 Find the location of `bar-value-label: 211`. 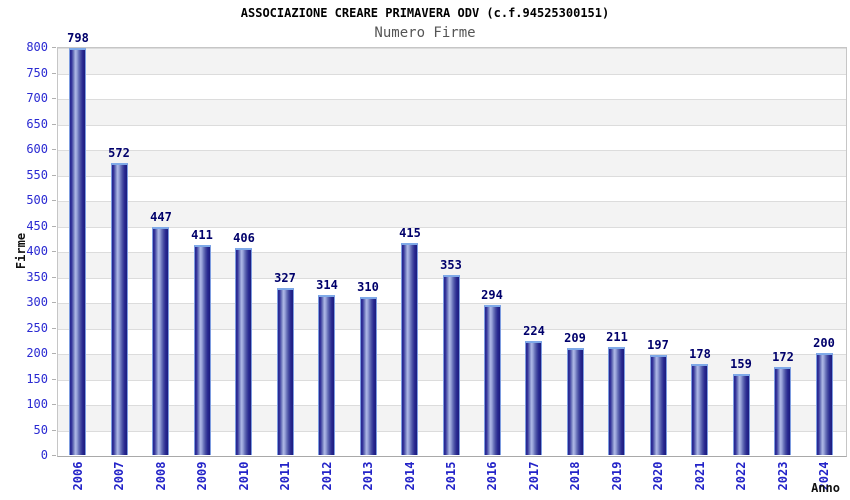

bar-value-label: 211 is located at coordinates (617, 337).